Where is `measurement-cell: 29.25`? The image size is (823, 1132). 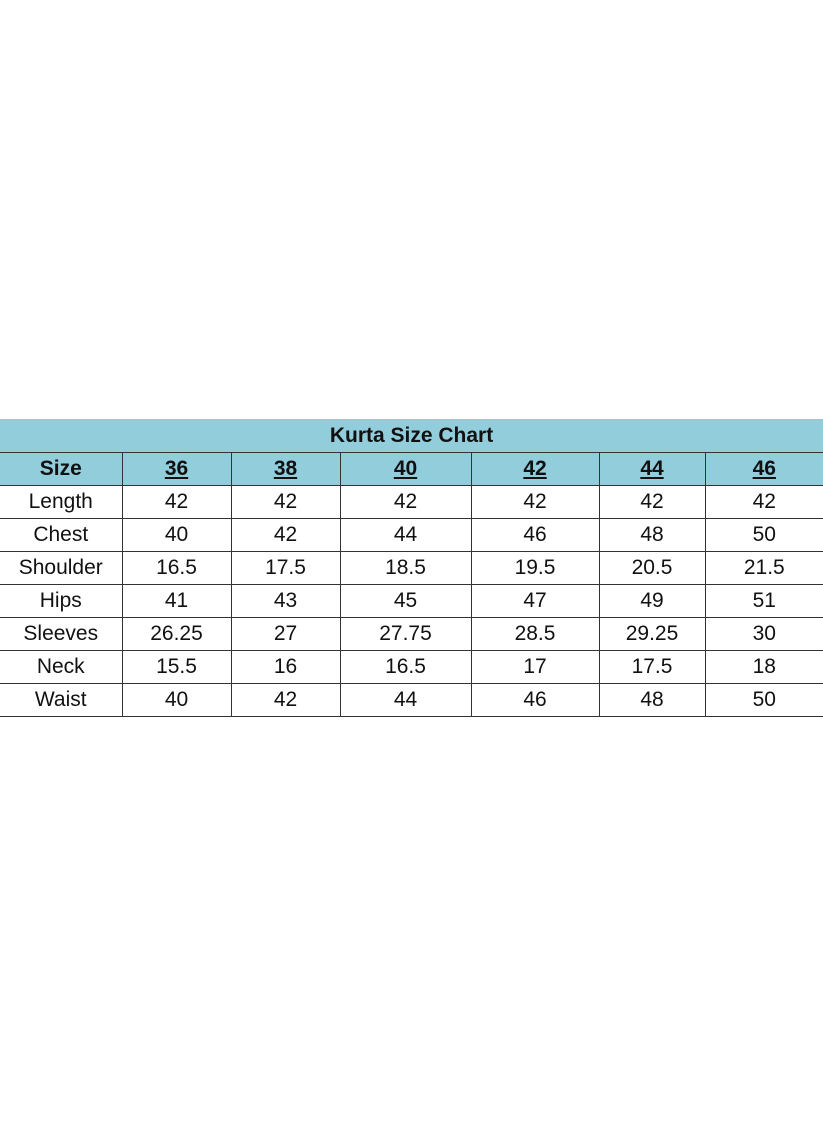 measurement-cell: 29.25 is located at coordinates (652, 634).